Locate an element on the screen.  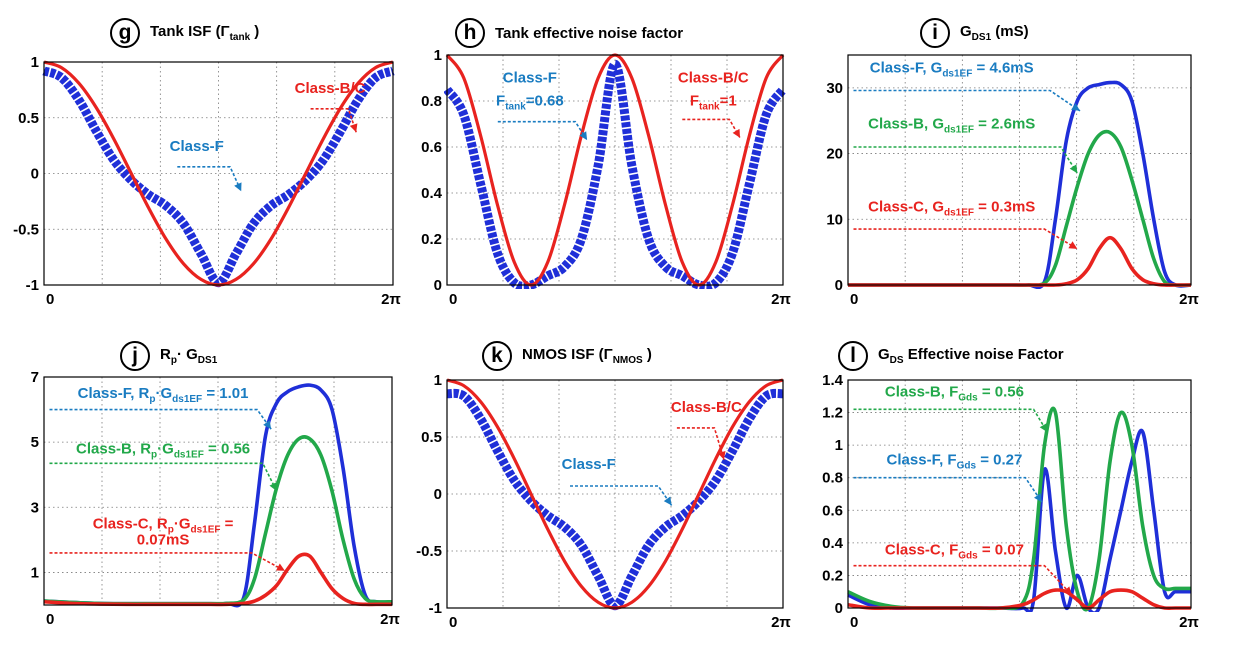
y-tick-label: 1.2 is located at coordinates (832, 413).